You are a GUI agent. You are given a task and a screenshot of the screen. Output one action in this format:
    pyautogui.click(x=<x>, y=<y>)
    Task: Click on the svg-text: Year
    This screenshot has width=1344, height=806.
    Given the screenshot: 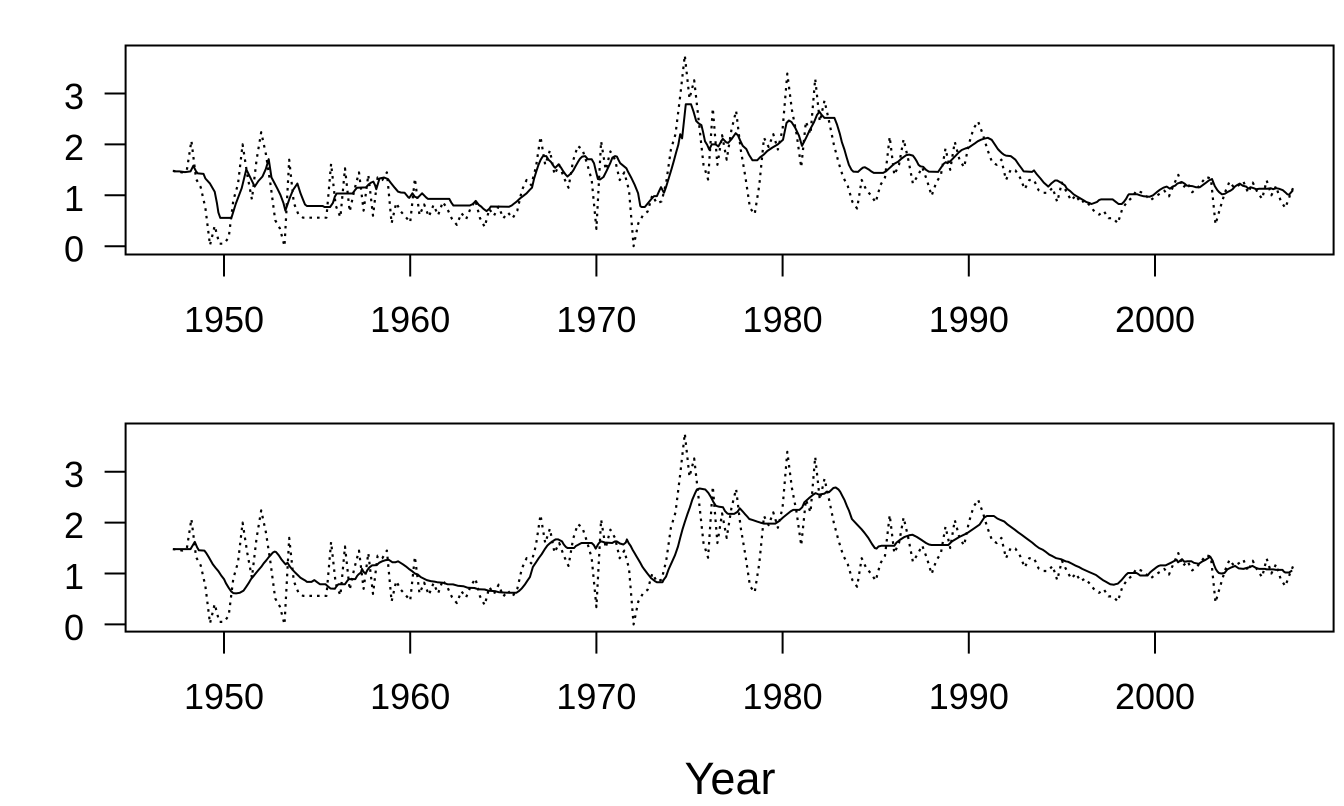 What is the action you would take?
    pyautogui.click(x=730, y=778)
    